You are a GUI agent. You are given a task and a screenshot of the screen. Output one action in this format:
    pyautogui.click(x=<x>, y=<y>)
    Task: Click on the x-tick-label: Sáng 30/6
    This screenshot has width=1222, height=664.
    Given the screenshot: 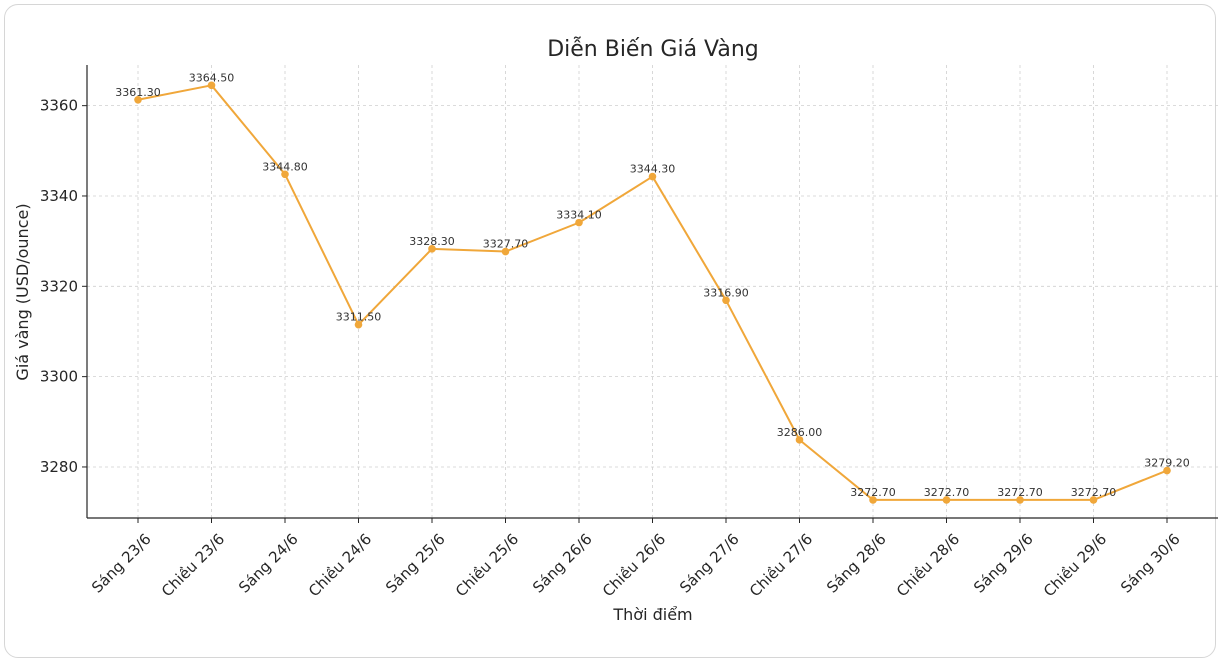 What is the action you would take?
    pyautogui.click(x=1150, y=563)
    